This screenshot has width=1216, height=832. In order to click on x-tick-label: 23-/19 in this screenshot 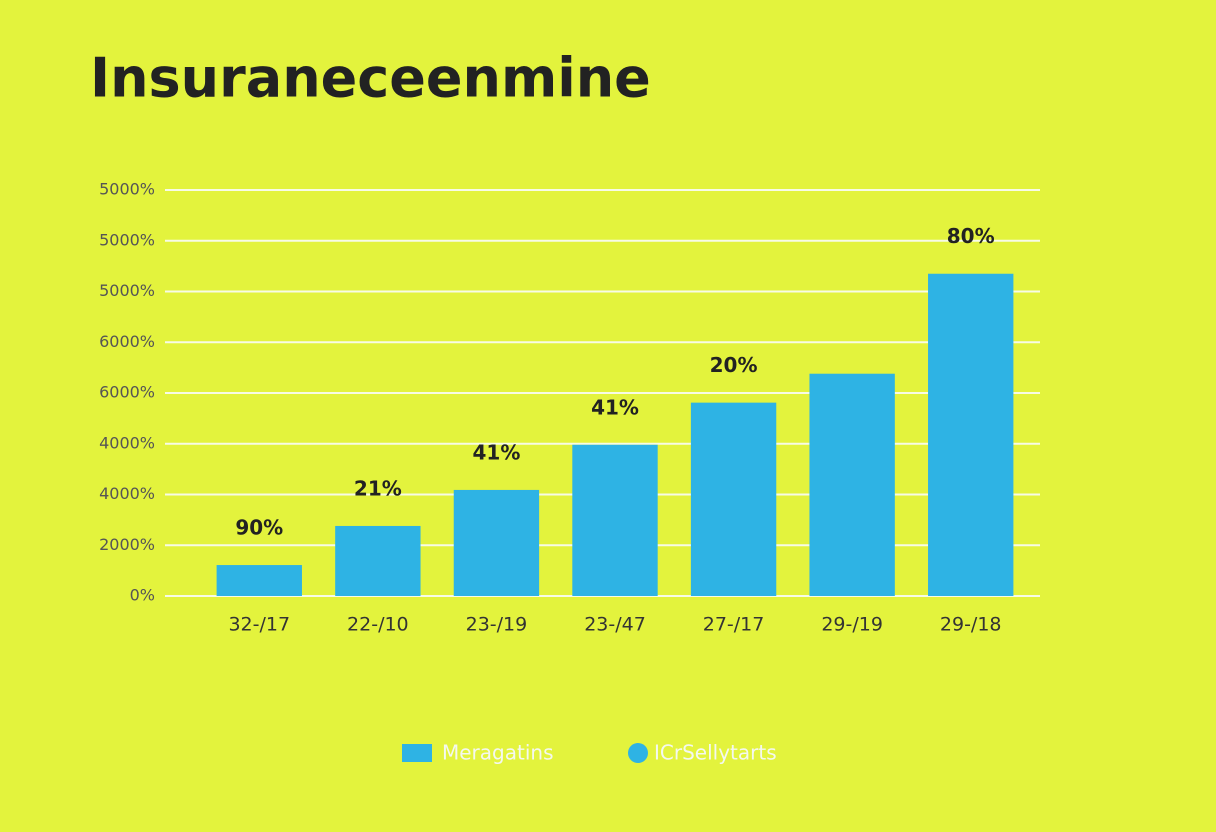, I will do `click(497, 625)`.